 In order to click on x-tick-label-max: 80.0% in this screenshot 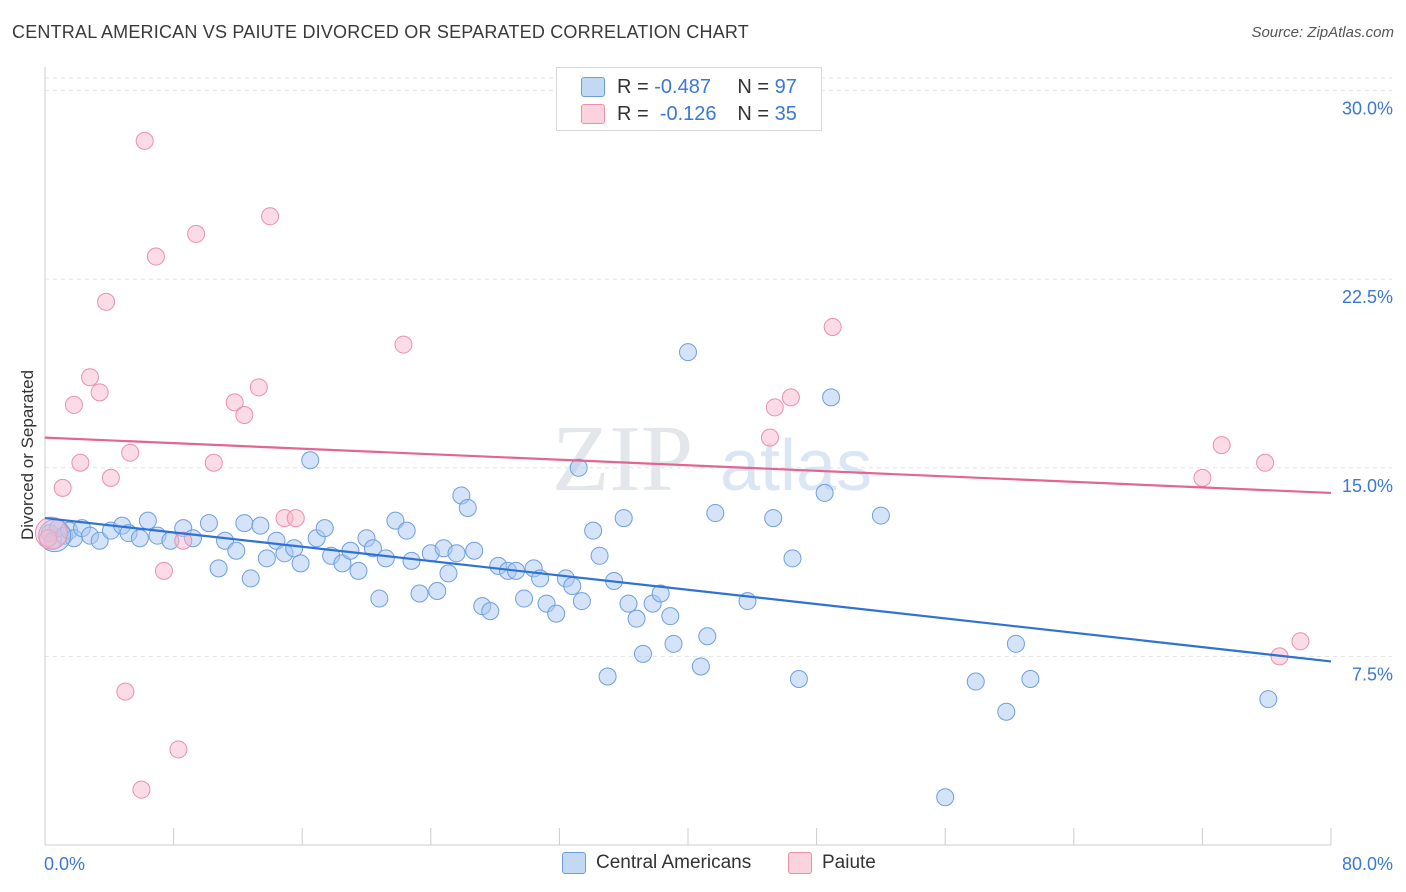, I will do `click(1367, 864)`.